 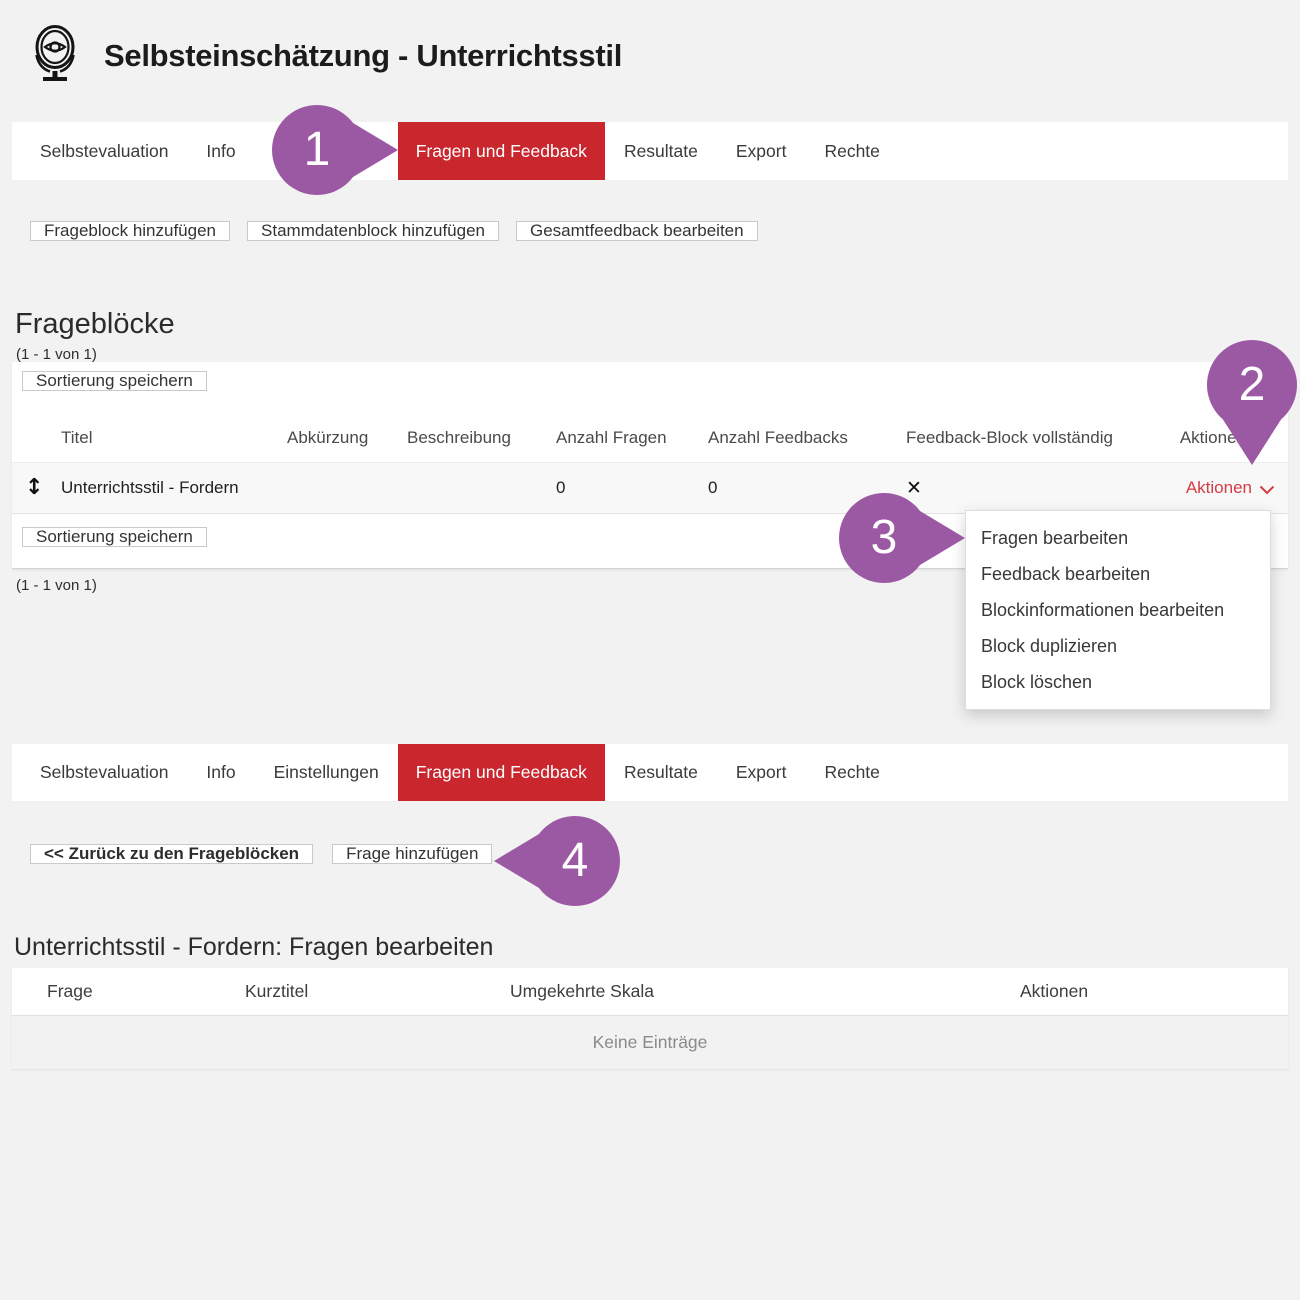 I want to click on menu-item-fragen-bearbeiten: Fragen bearbeiten, so click(x=1055, y=538).